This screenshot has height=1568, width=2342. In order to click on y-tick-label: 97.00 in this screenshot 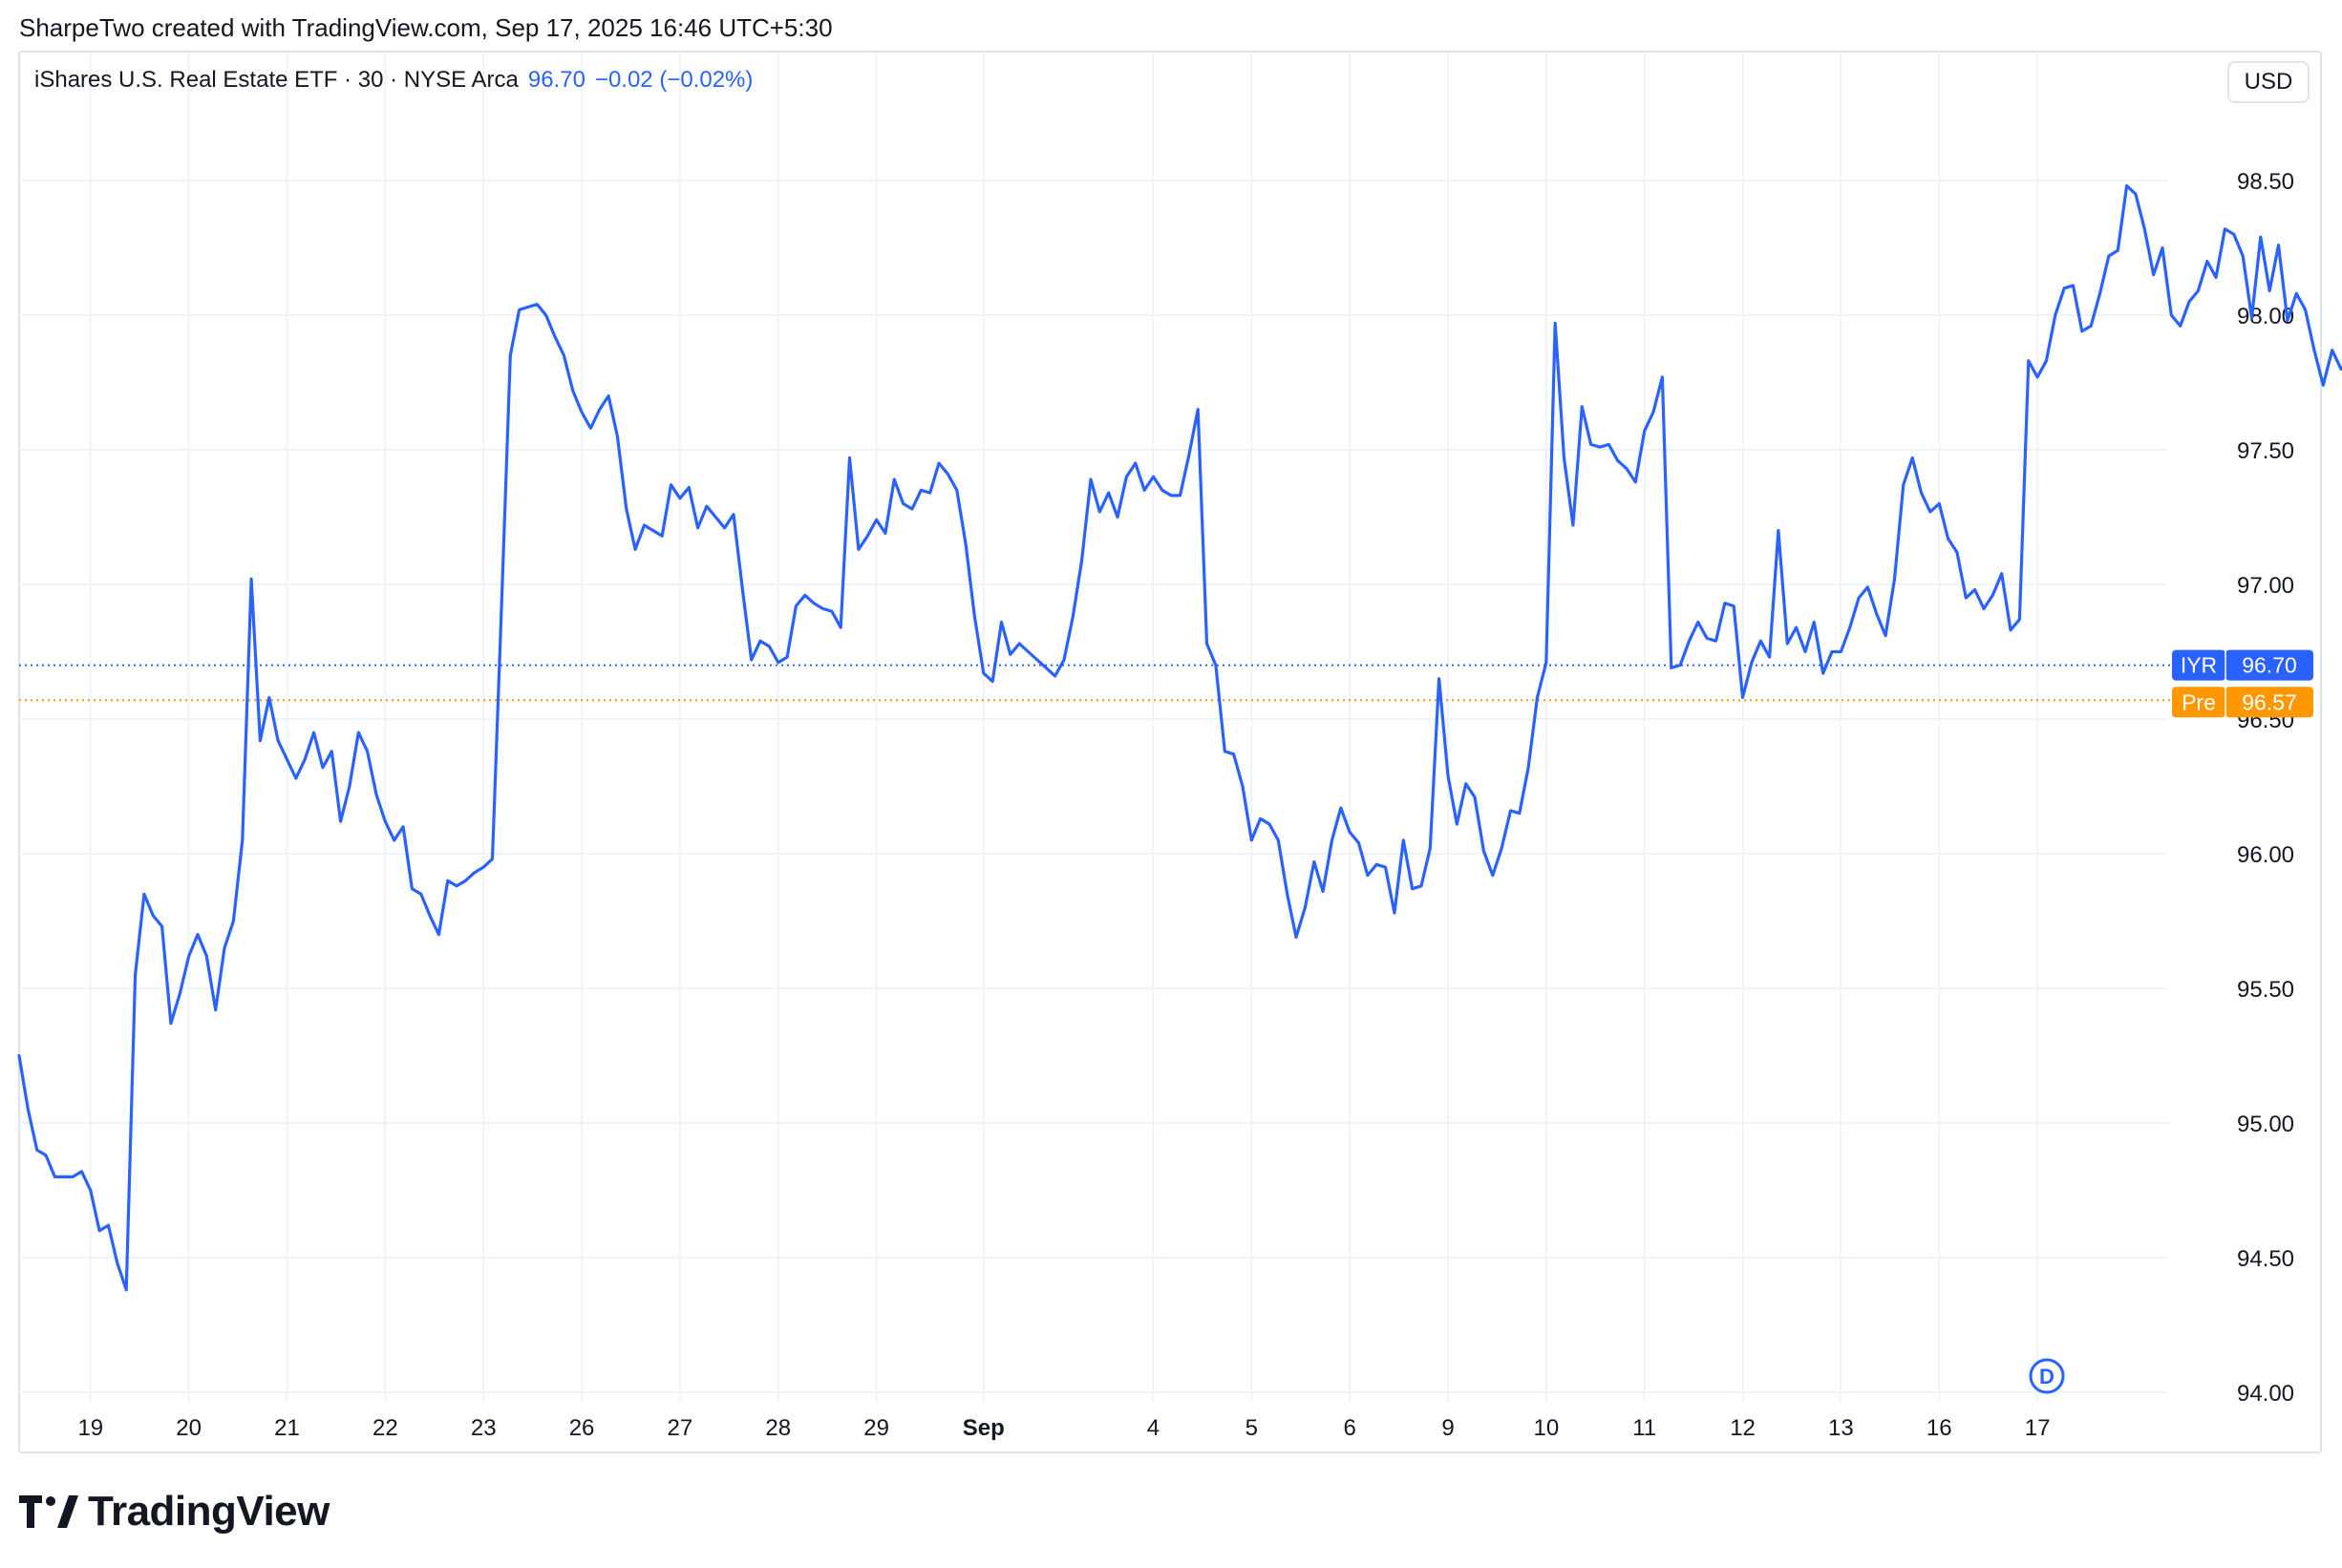, I will do `click(2265, 586)`.